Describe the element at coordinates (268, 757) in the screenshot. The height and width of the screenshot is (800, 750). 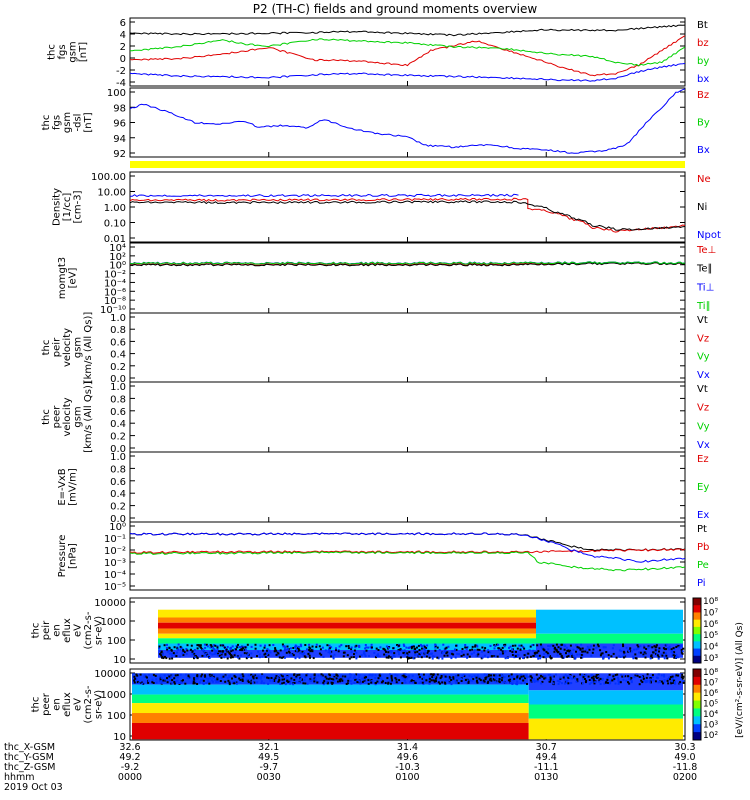
I see `footer-value: 49.5` at that location.